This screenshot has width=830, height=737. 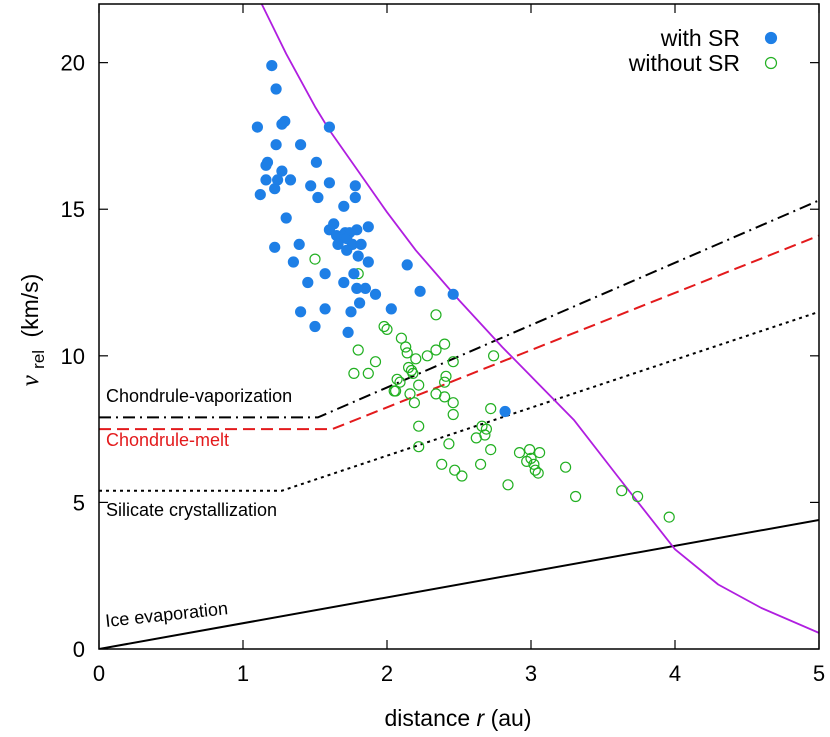 I want to click on legend-marker-with-sr, so click(x=771, y=38).